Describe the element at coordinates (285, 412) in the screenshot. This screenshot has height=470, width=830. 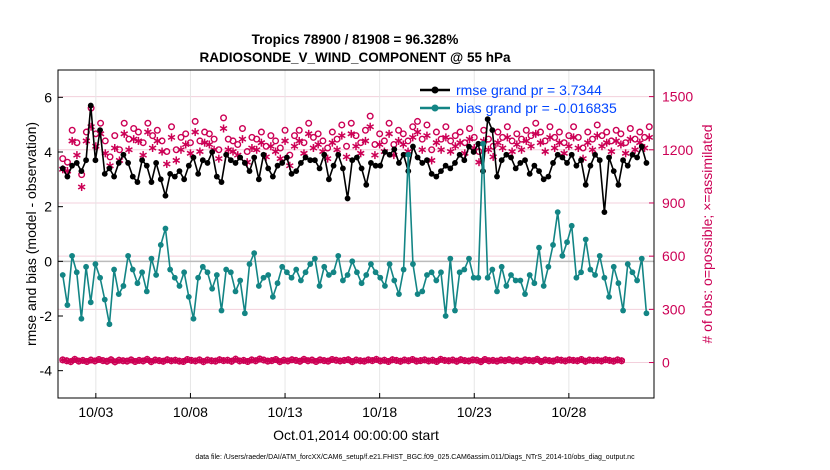
I see `x-tick-label-2: 10/13` at that location.